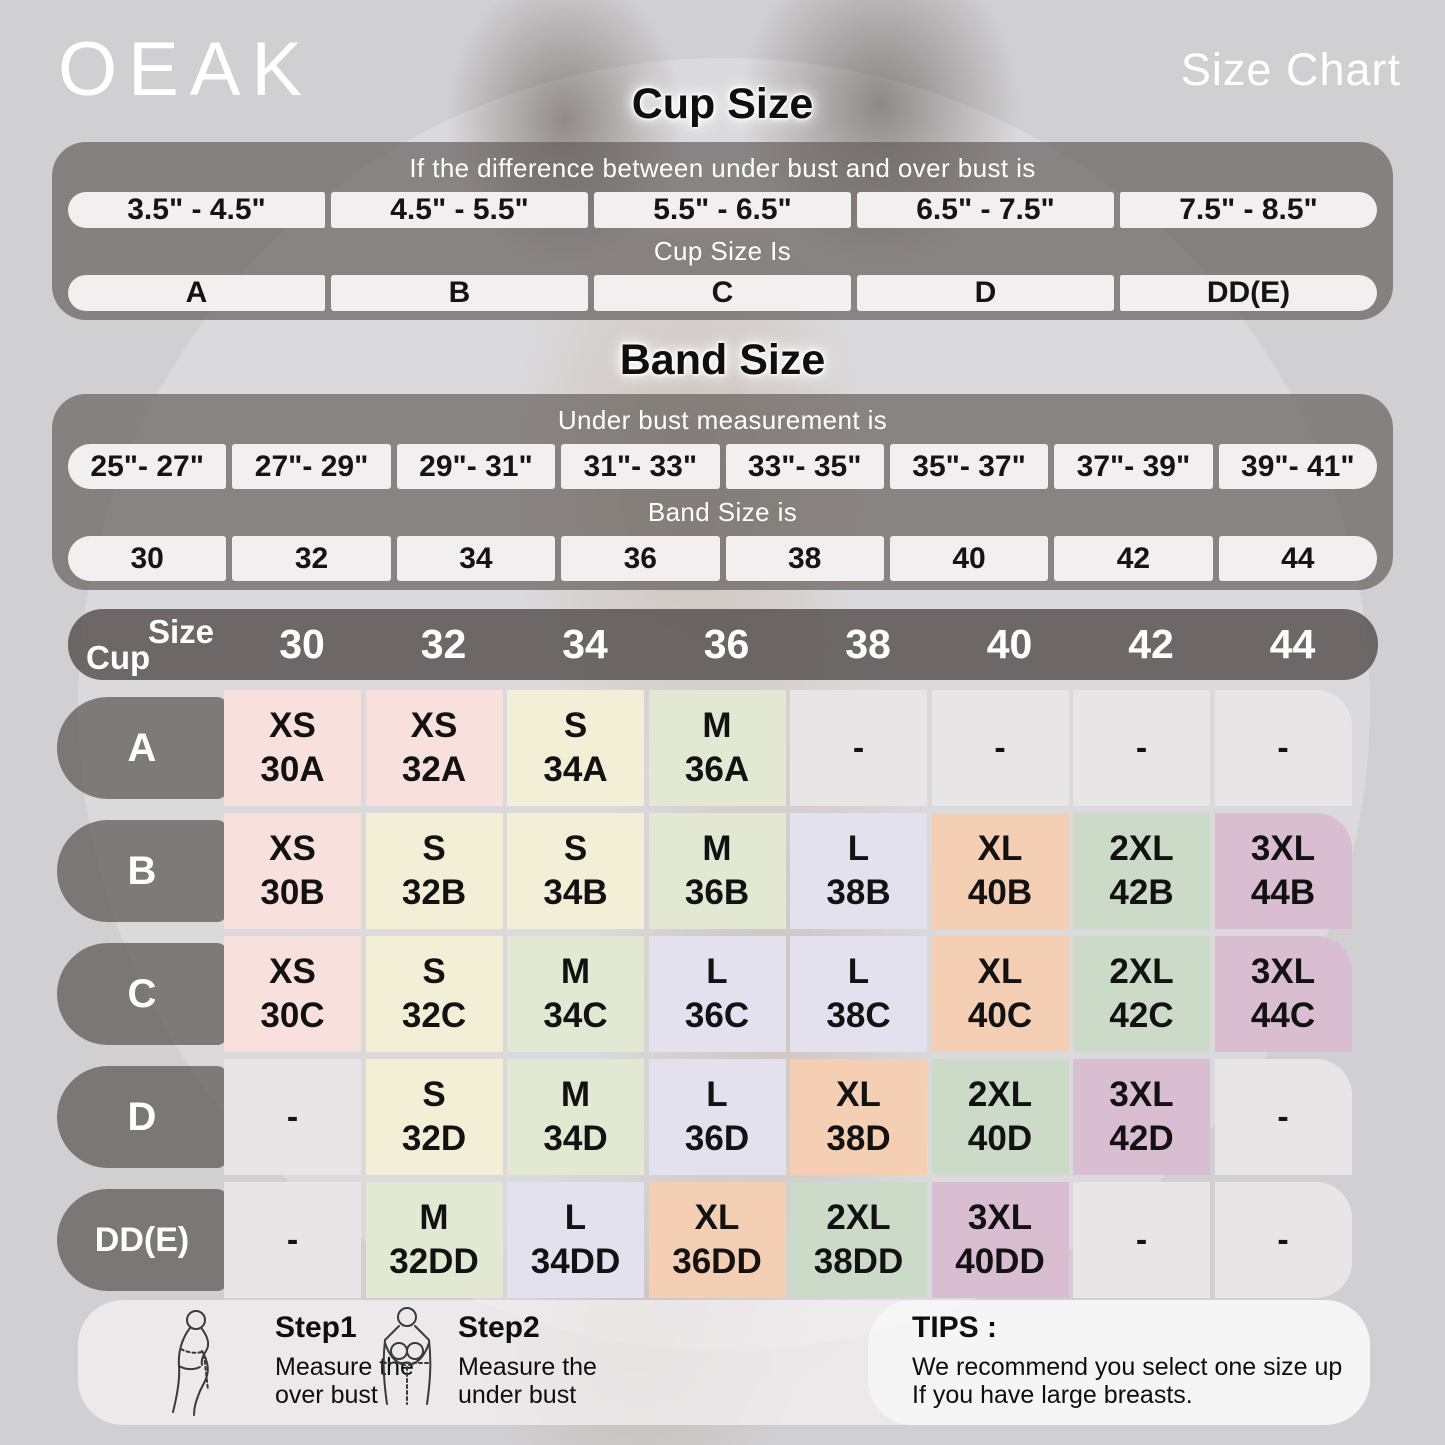  What do you see at coordinates (985, 293) in the screenshot?
I see `cup-value-cell: D` at bounding box center [985, 293].